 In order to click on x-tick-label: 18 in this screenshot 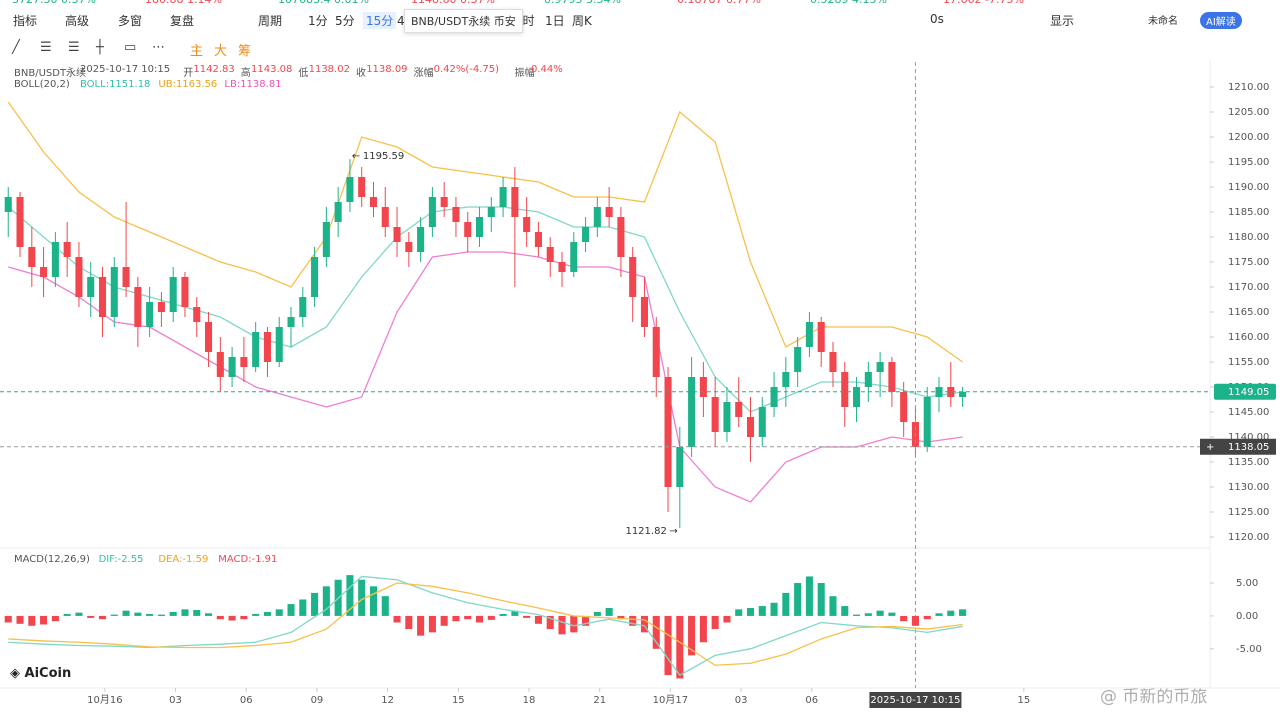, I will do `click(529, 700)`.